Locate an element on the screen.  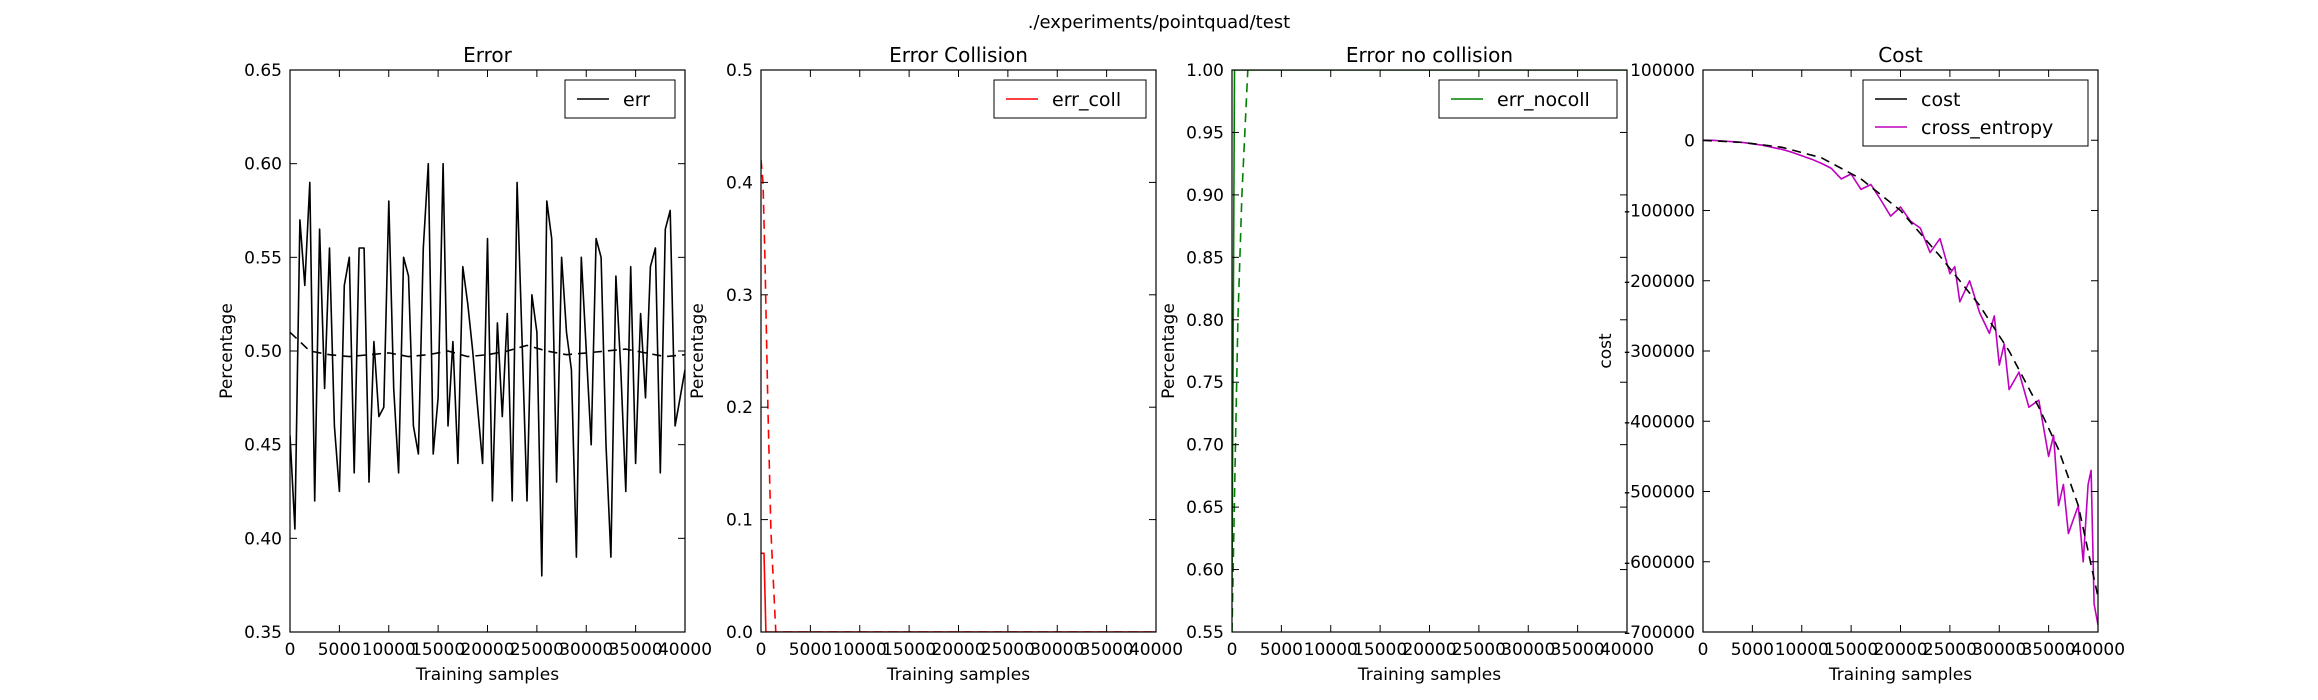
y-tick-label: 0.1 is located at coordinates (739, 521).